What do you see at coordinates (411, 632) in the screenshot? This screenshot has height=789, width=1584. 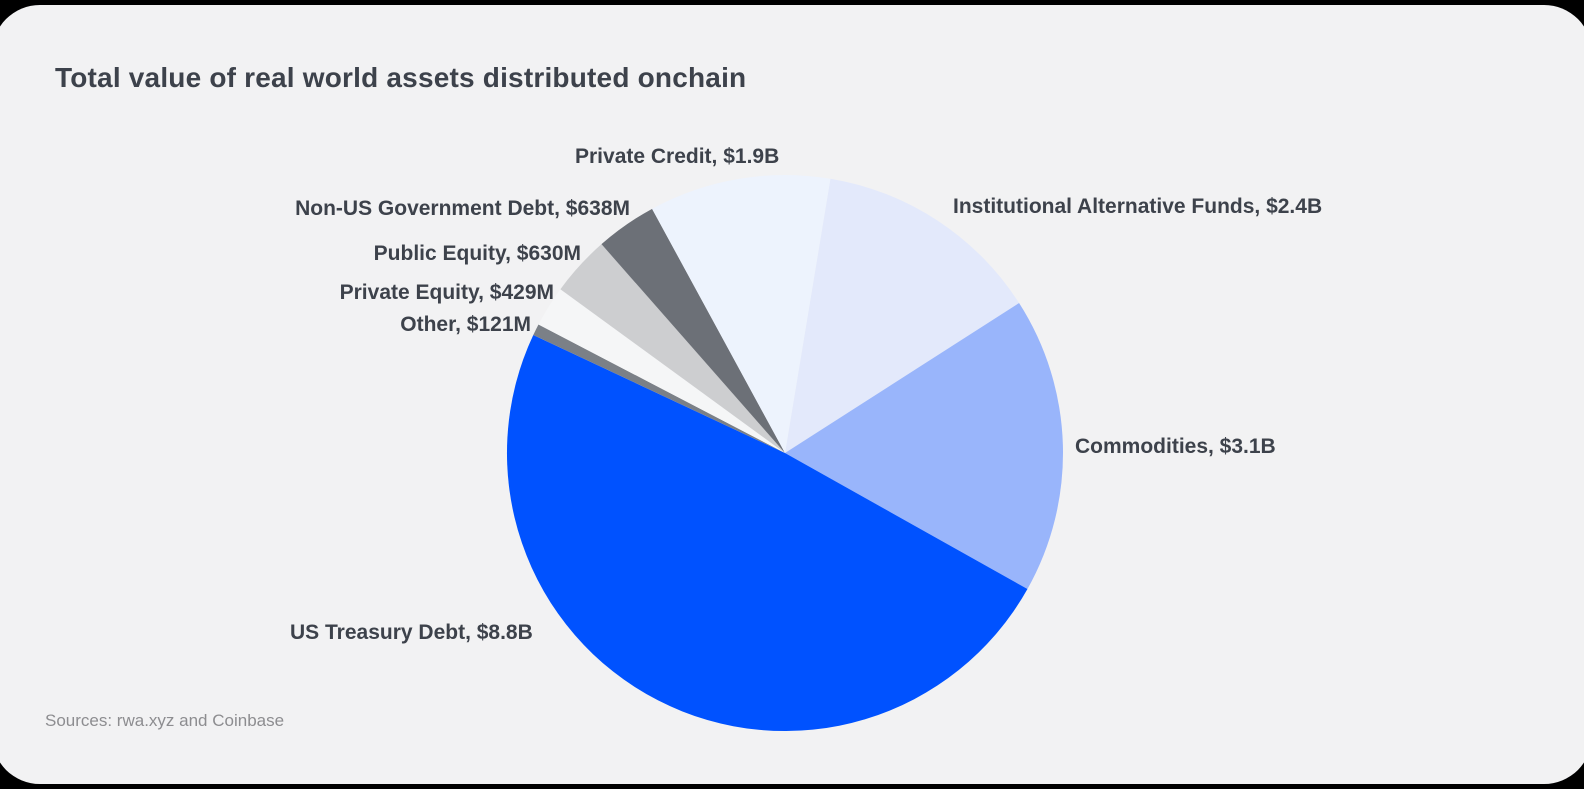 I see `slice-label-us-treasury-debt: US Treasury Debt, $8.8B` at bounding box center [411, 632].